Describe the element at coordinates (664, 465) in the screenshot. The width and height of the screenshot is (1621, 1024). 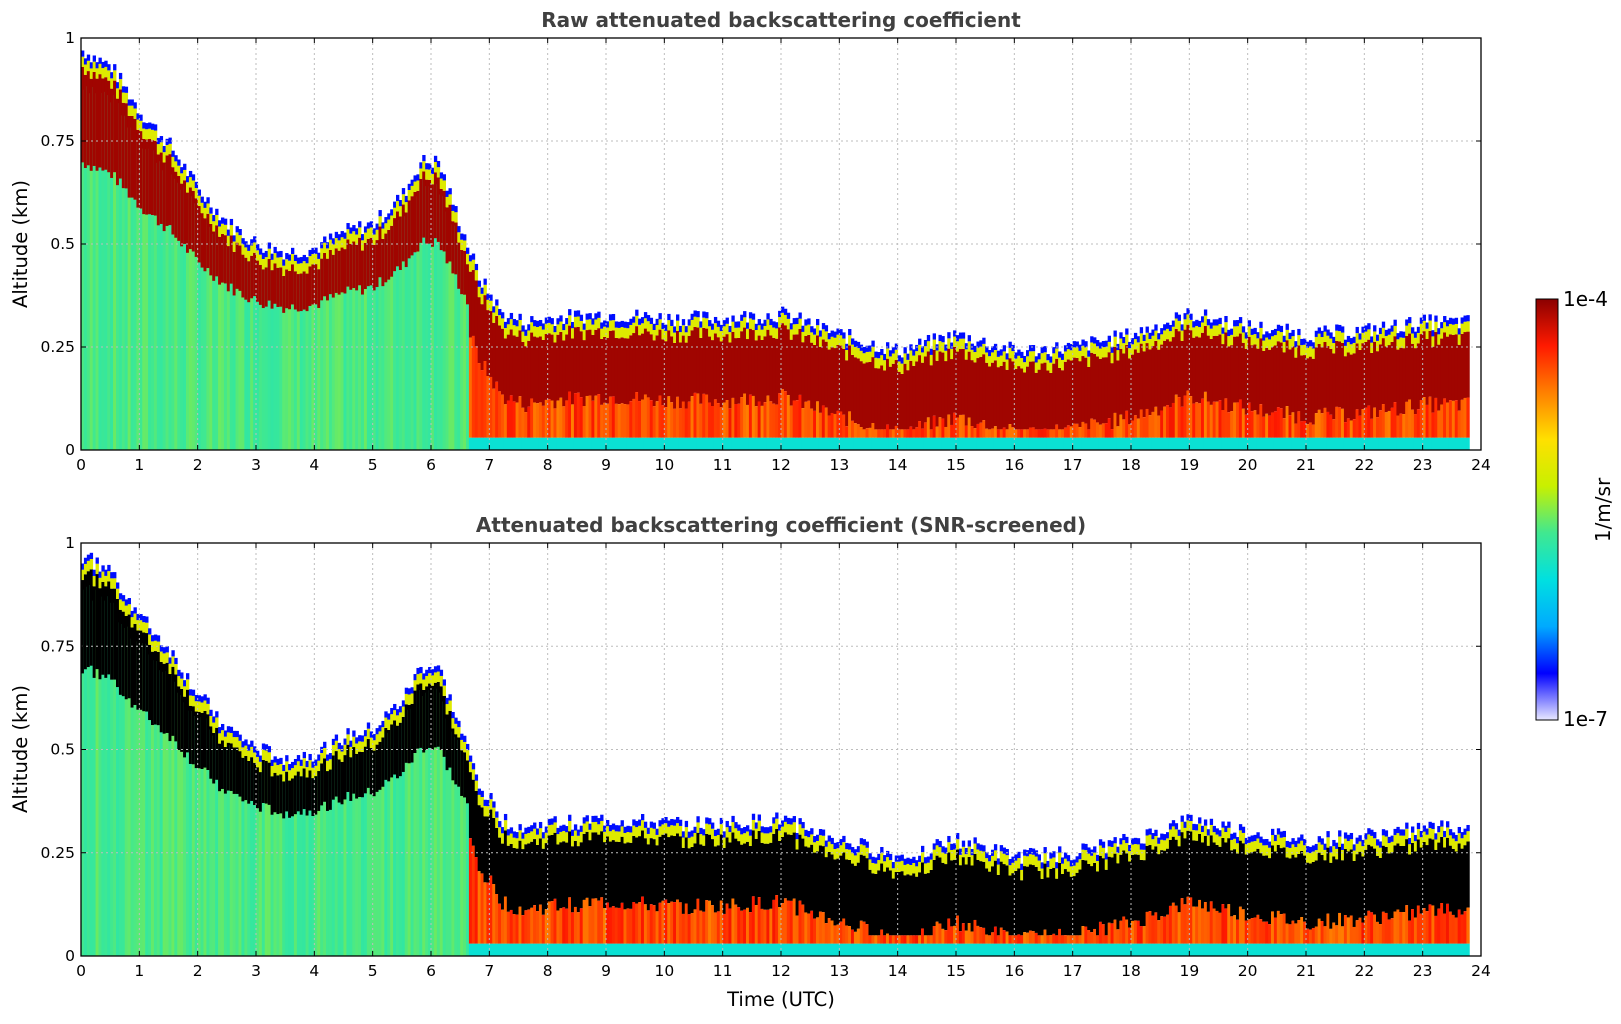
I see `x-tick-label: 10` at that location.